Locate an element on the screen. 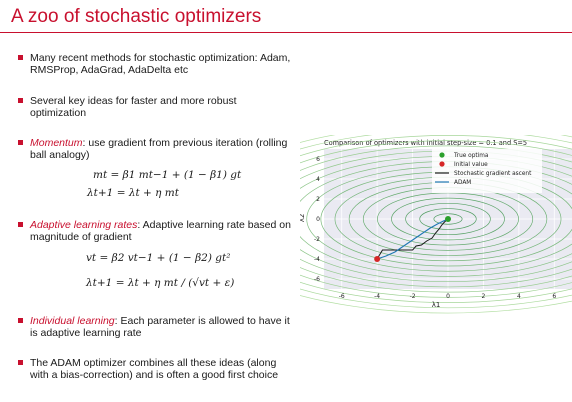  true-optima-point is located at coordinates (448, 219).